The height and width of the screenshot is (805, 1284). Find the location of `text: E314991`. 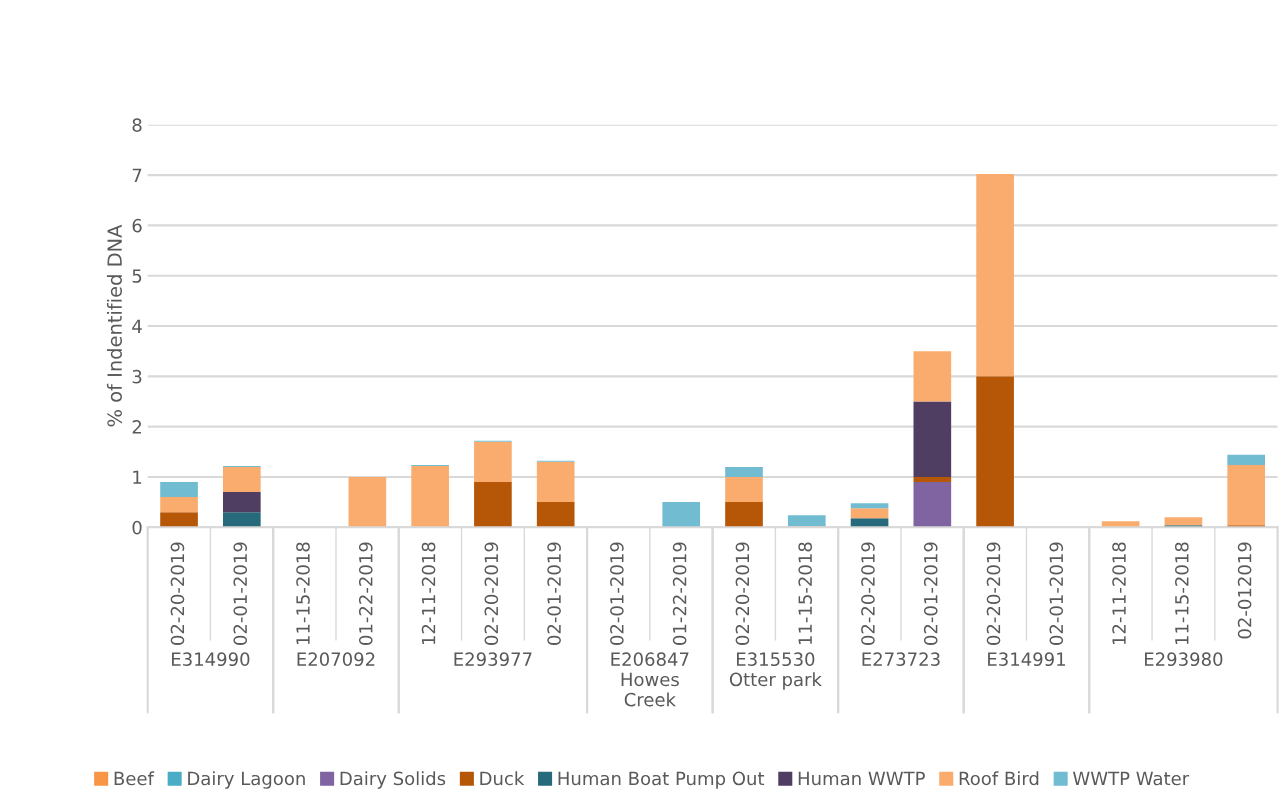

text: E314991 is located at coordinates (1026, 659).